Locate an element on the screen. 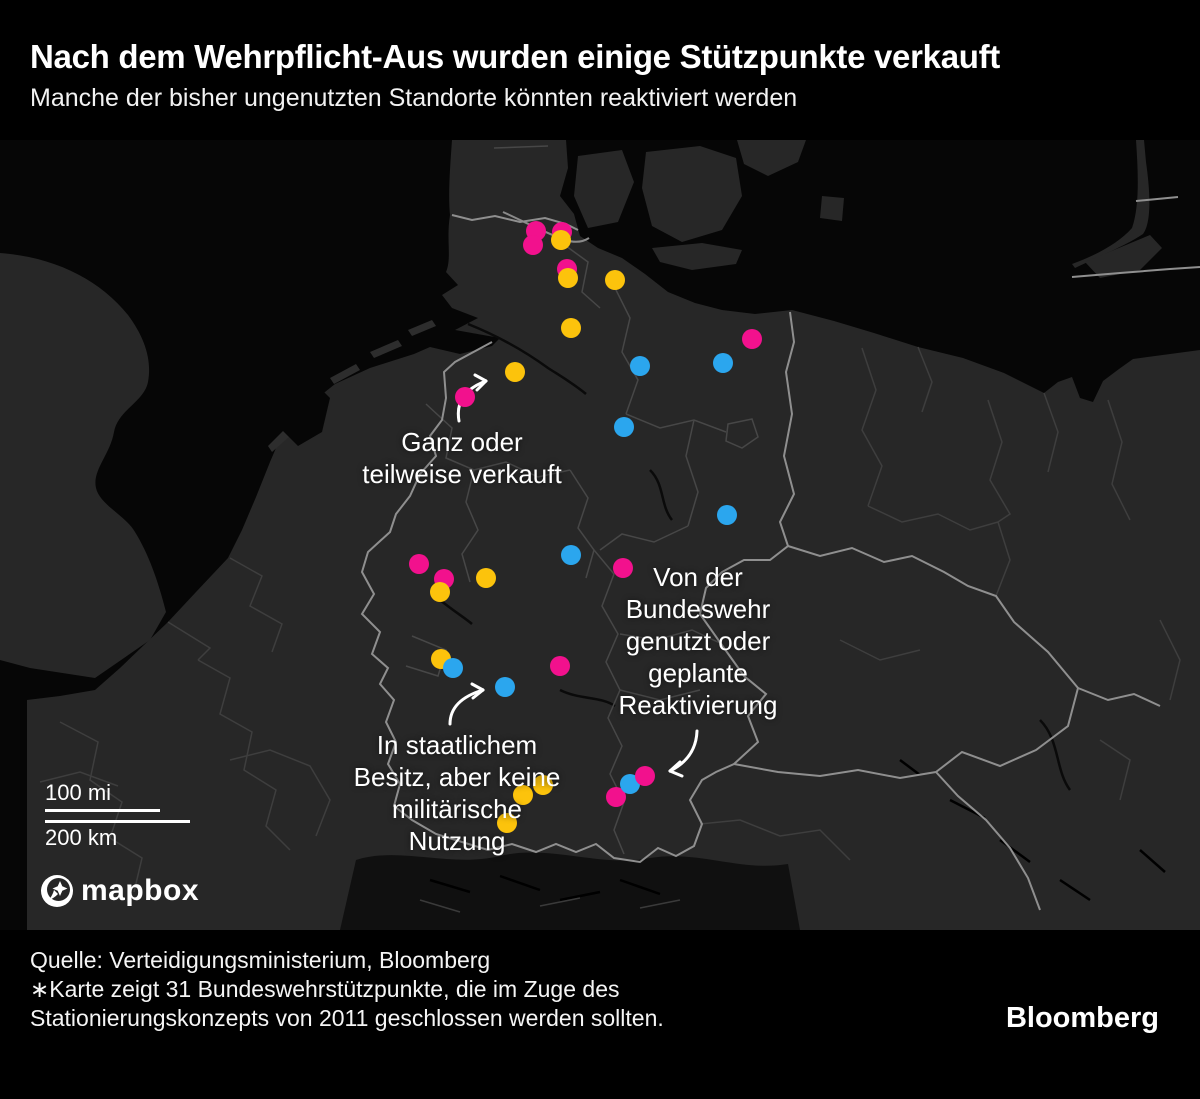  annotation-verkauft: Ganz oder teilweise verkauft is located at coordinates (462, 458).